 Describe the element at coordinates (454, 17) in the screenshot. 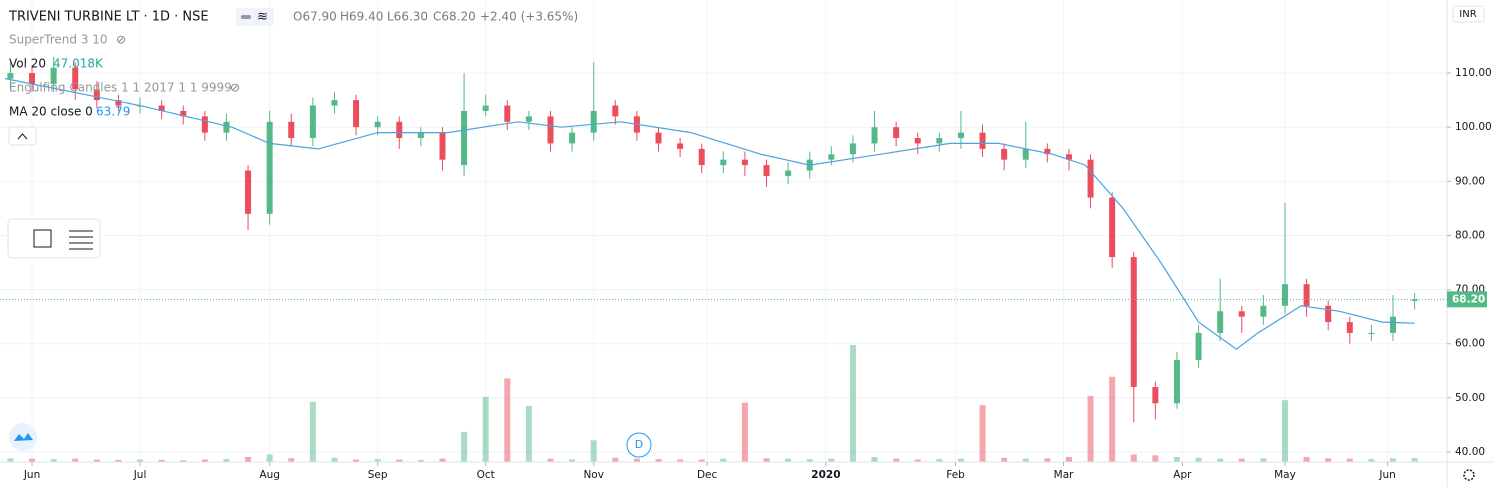

I see `ohlc-close: C68.20` at that location.